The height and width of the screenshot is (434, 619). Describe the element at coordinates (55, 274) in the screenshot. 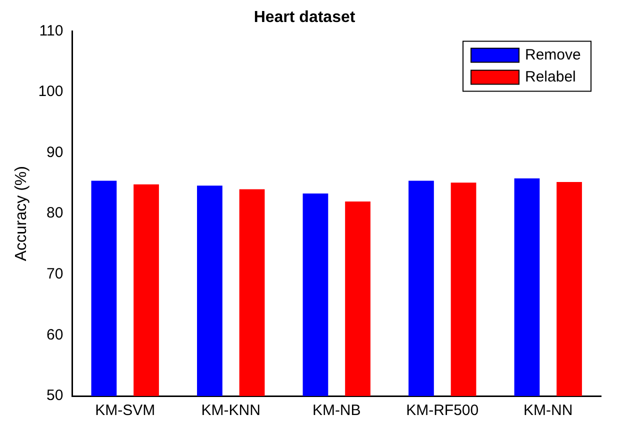

I see `y-tick-label: 70` at that location.